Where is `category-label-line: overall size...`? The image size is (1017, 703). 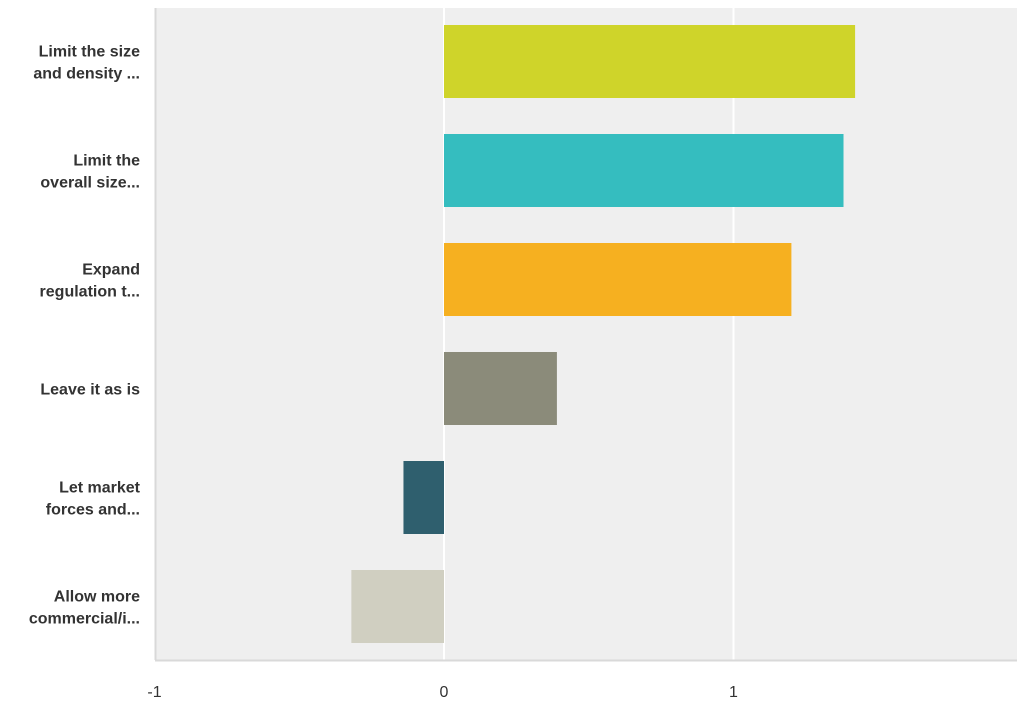 category-label-line: overall size... is located at coordinates (90, 183).